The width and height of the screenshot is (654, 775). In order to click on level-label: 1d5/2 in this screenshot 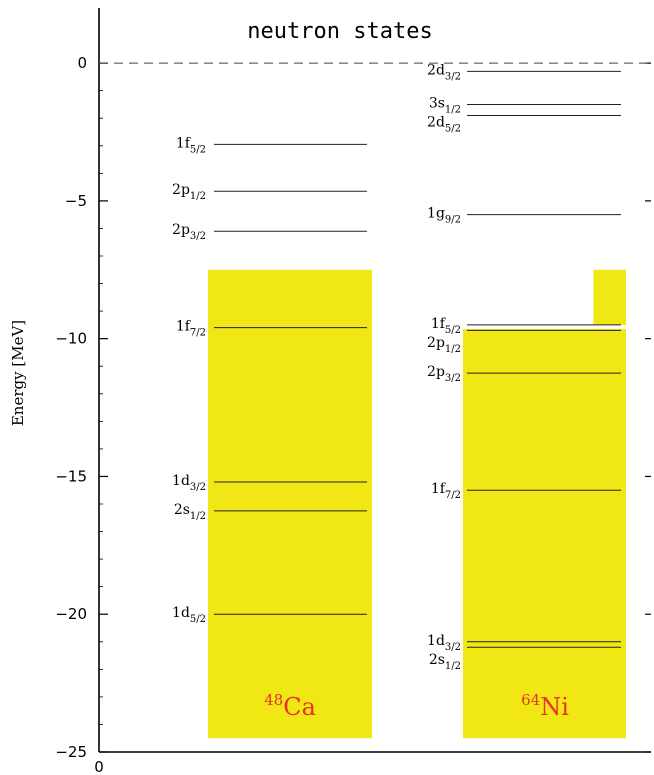, I will do `click(189, 615)`.